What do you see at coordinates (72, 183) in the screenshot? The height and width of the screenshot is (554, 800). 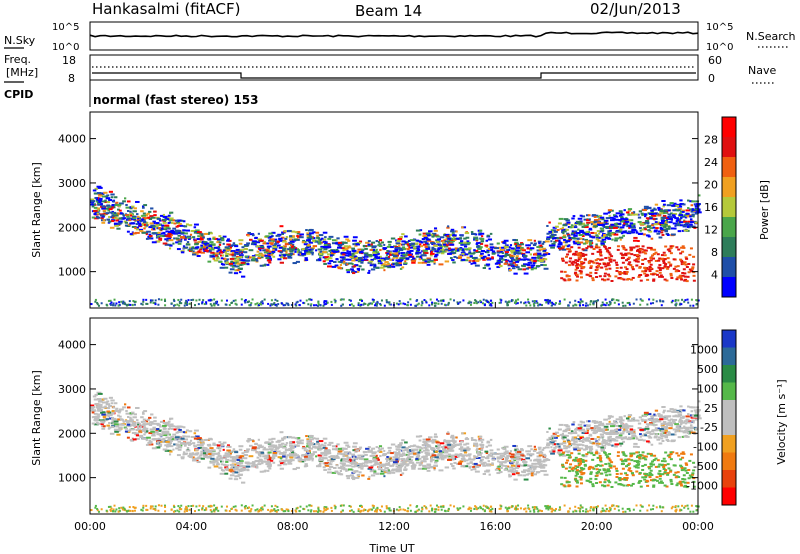 I see `ytick-label: 3000` at bounding box center [72, 183].